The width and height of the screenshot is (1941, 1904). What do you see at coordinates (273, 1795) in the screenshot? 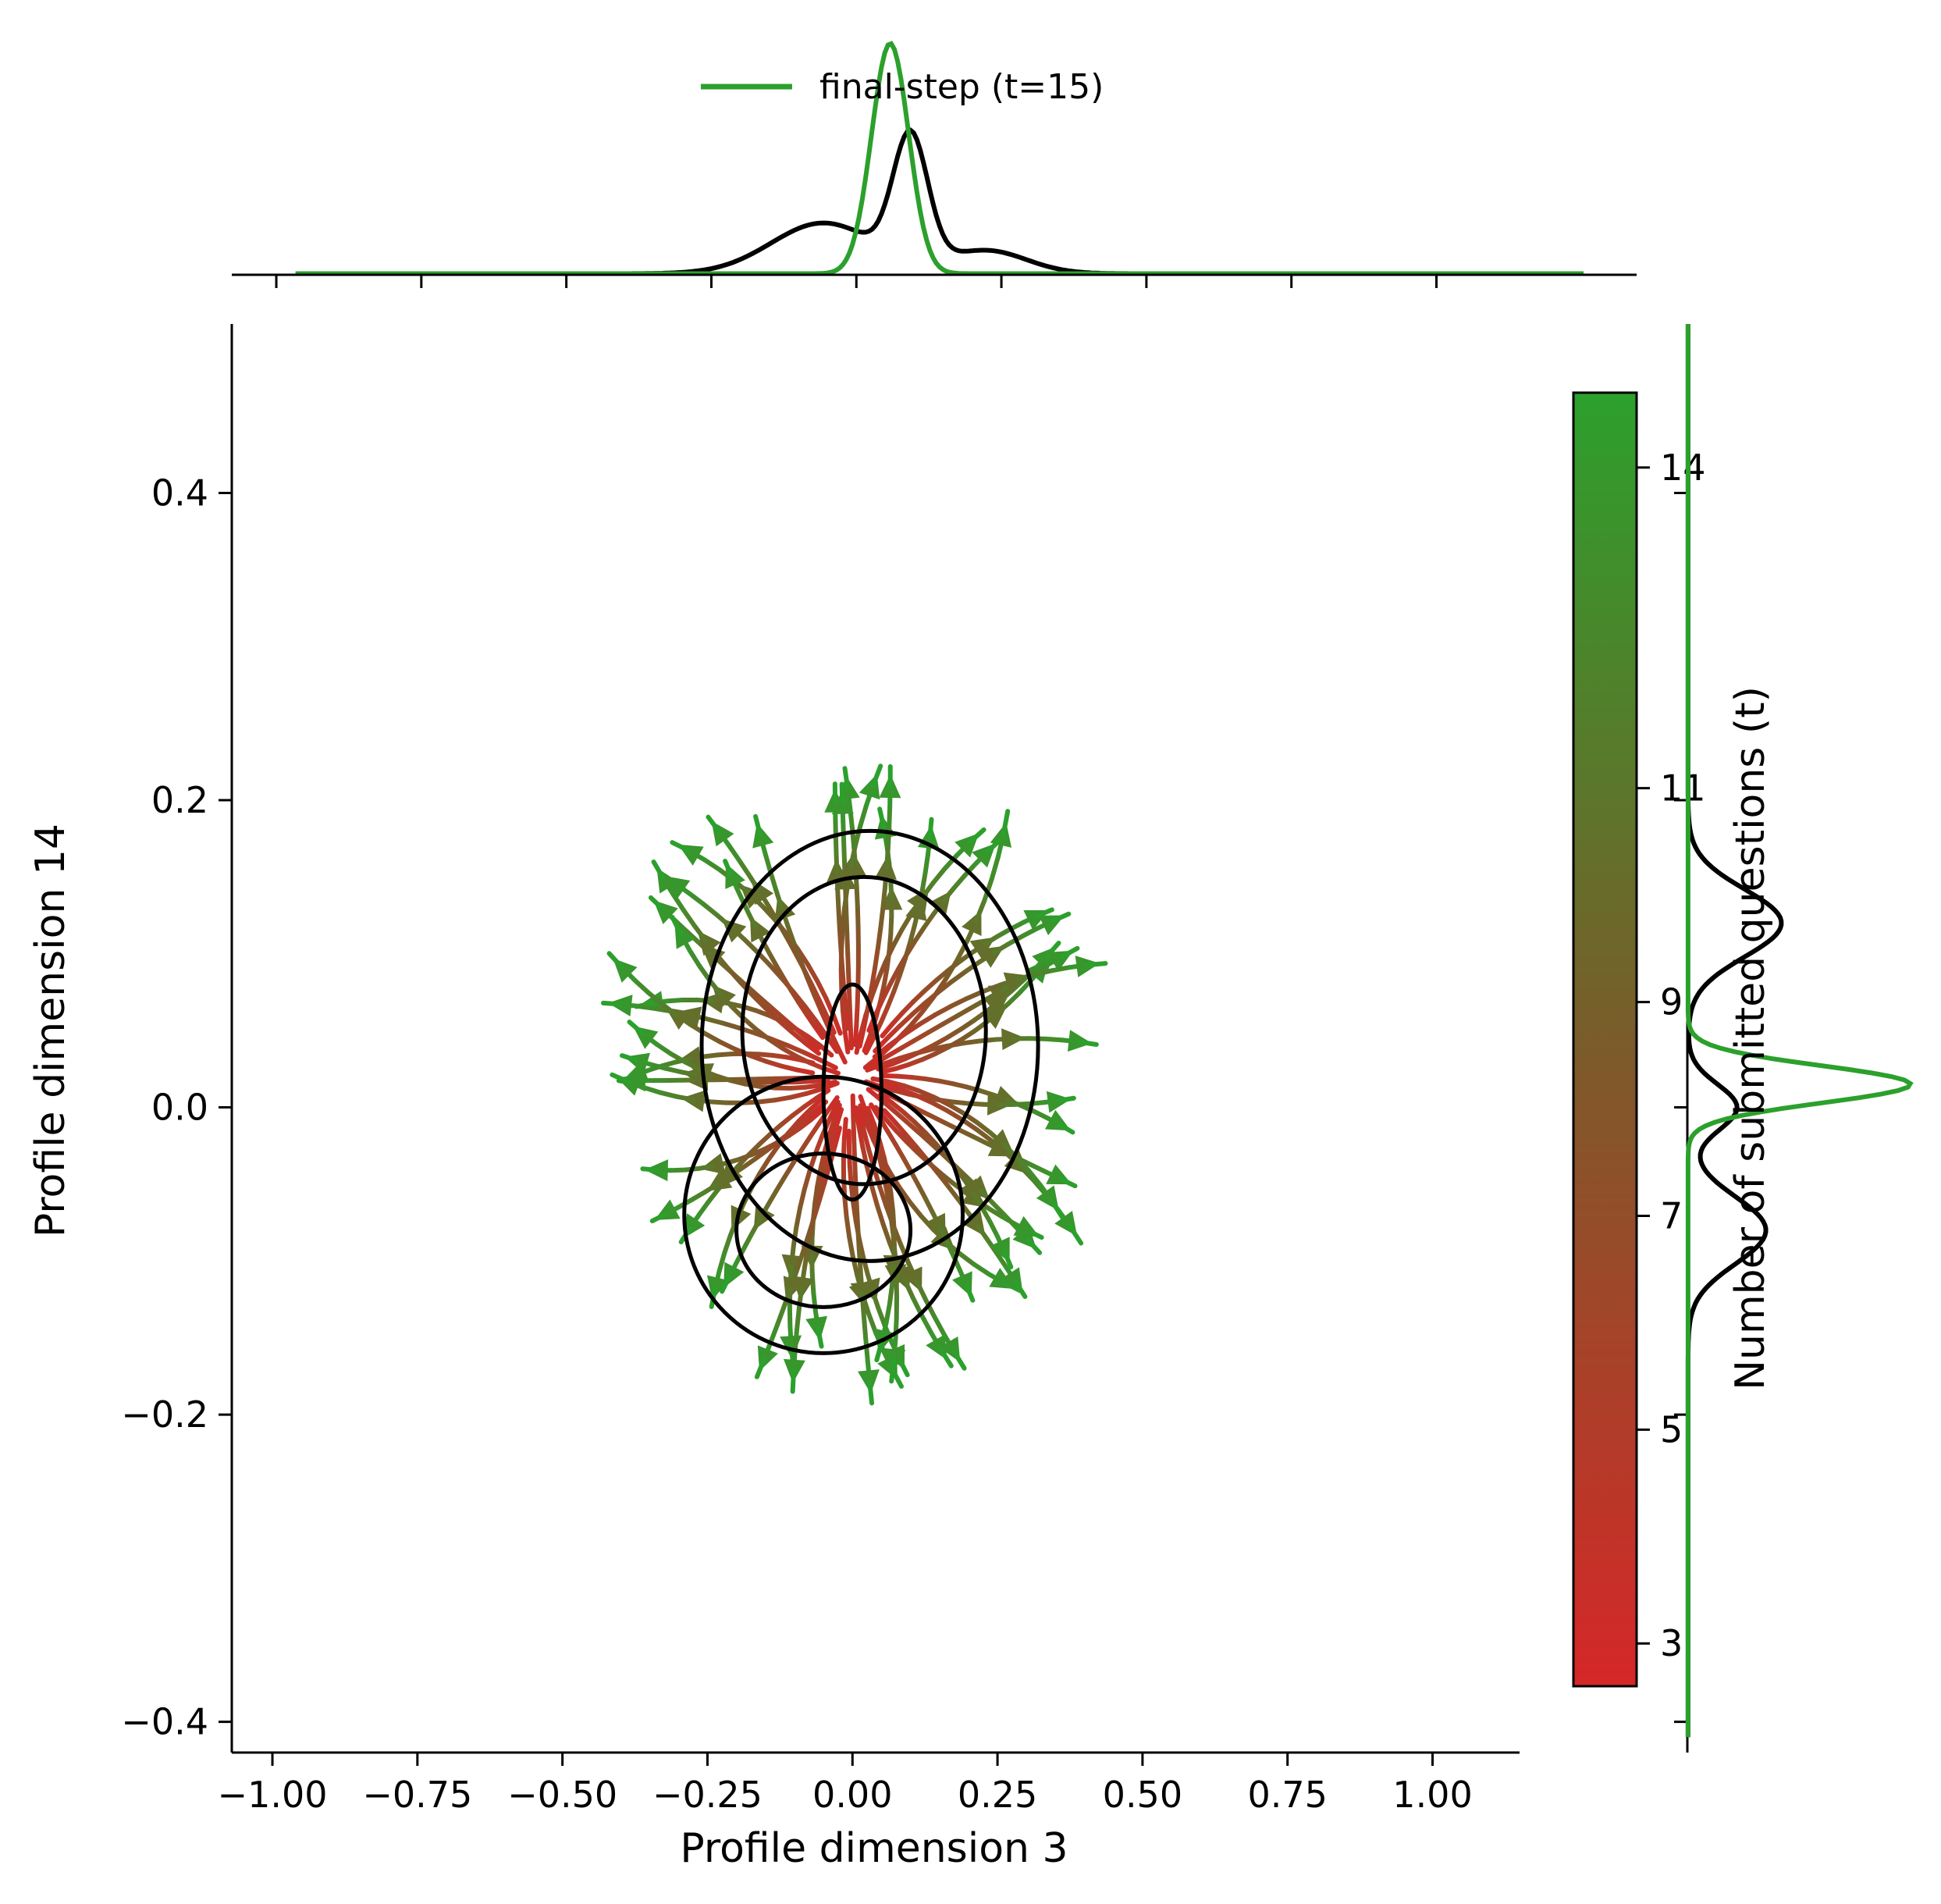
I see `x-tick-label: −1.00` at bounding box center [273, 1795].